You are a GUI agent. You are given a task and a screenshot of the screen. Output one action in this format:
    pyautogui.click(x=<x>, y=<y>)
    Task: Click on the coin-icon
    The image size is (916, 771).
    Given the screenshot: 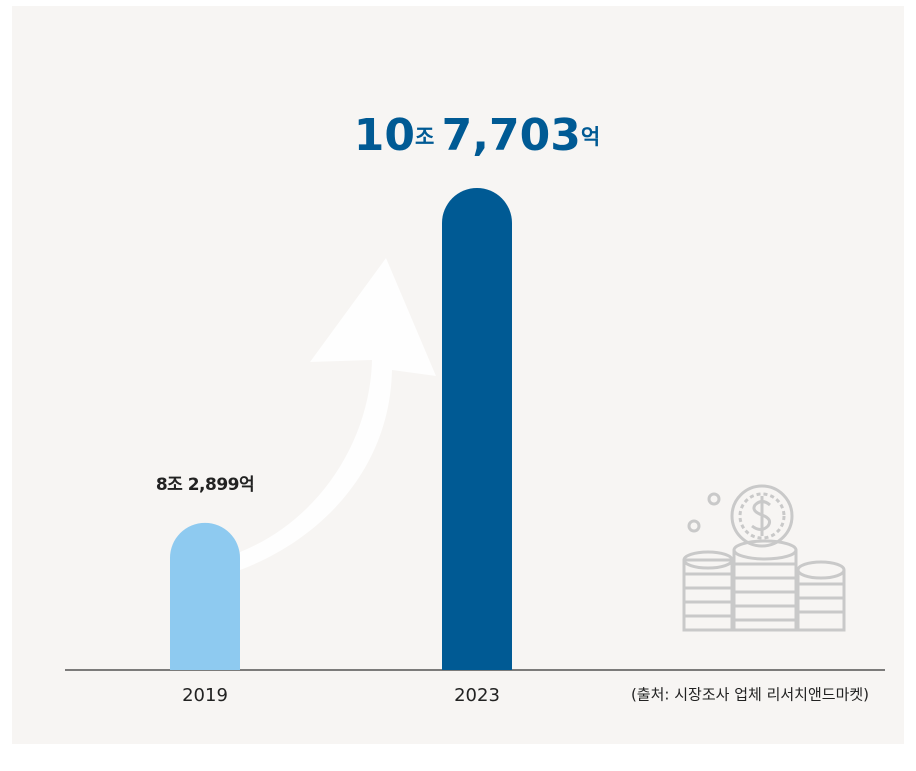 What is the action you would take?
    pyautogui.click(x=764, y=558)
    